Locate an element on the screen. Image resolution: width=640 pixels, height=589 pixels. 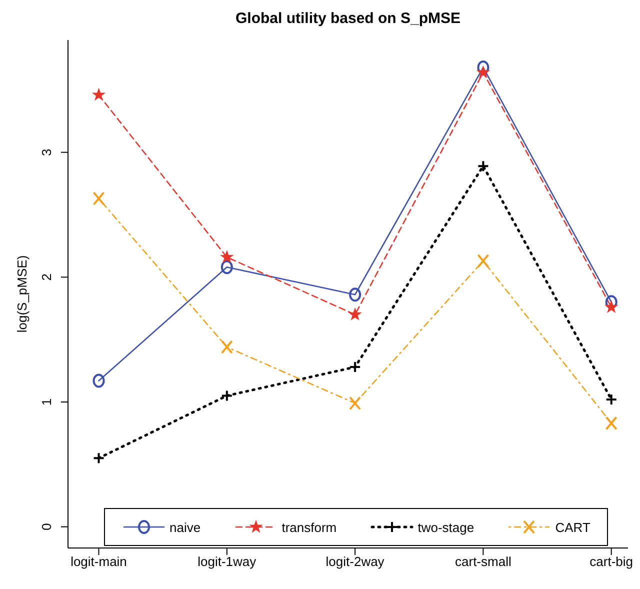
x-tick-label: cart-small is located at coordinates (483, 562).